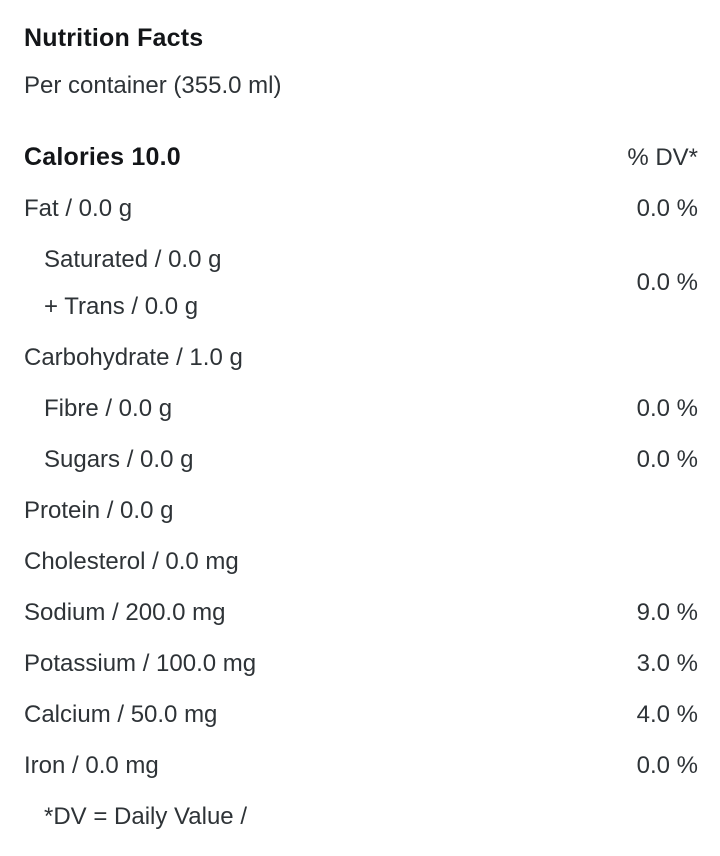 The width and height of the screenshot is (720, 856). What do you see at coordinates (133, 259) in the screenshot?
I see `nutrient-label-line-saturated: Saturated / 0.0 g` at bounding box center [133, 259].